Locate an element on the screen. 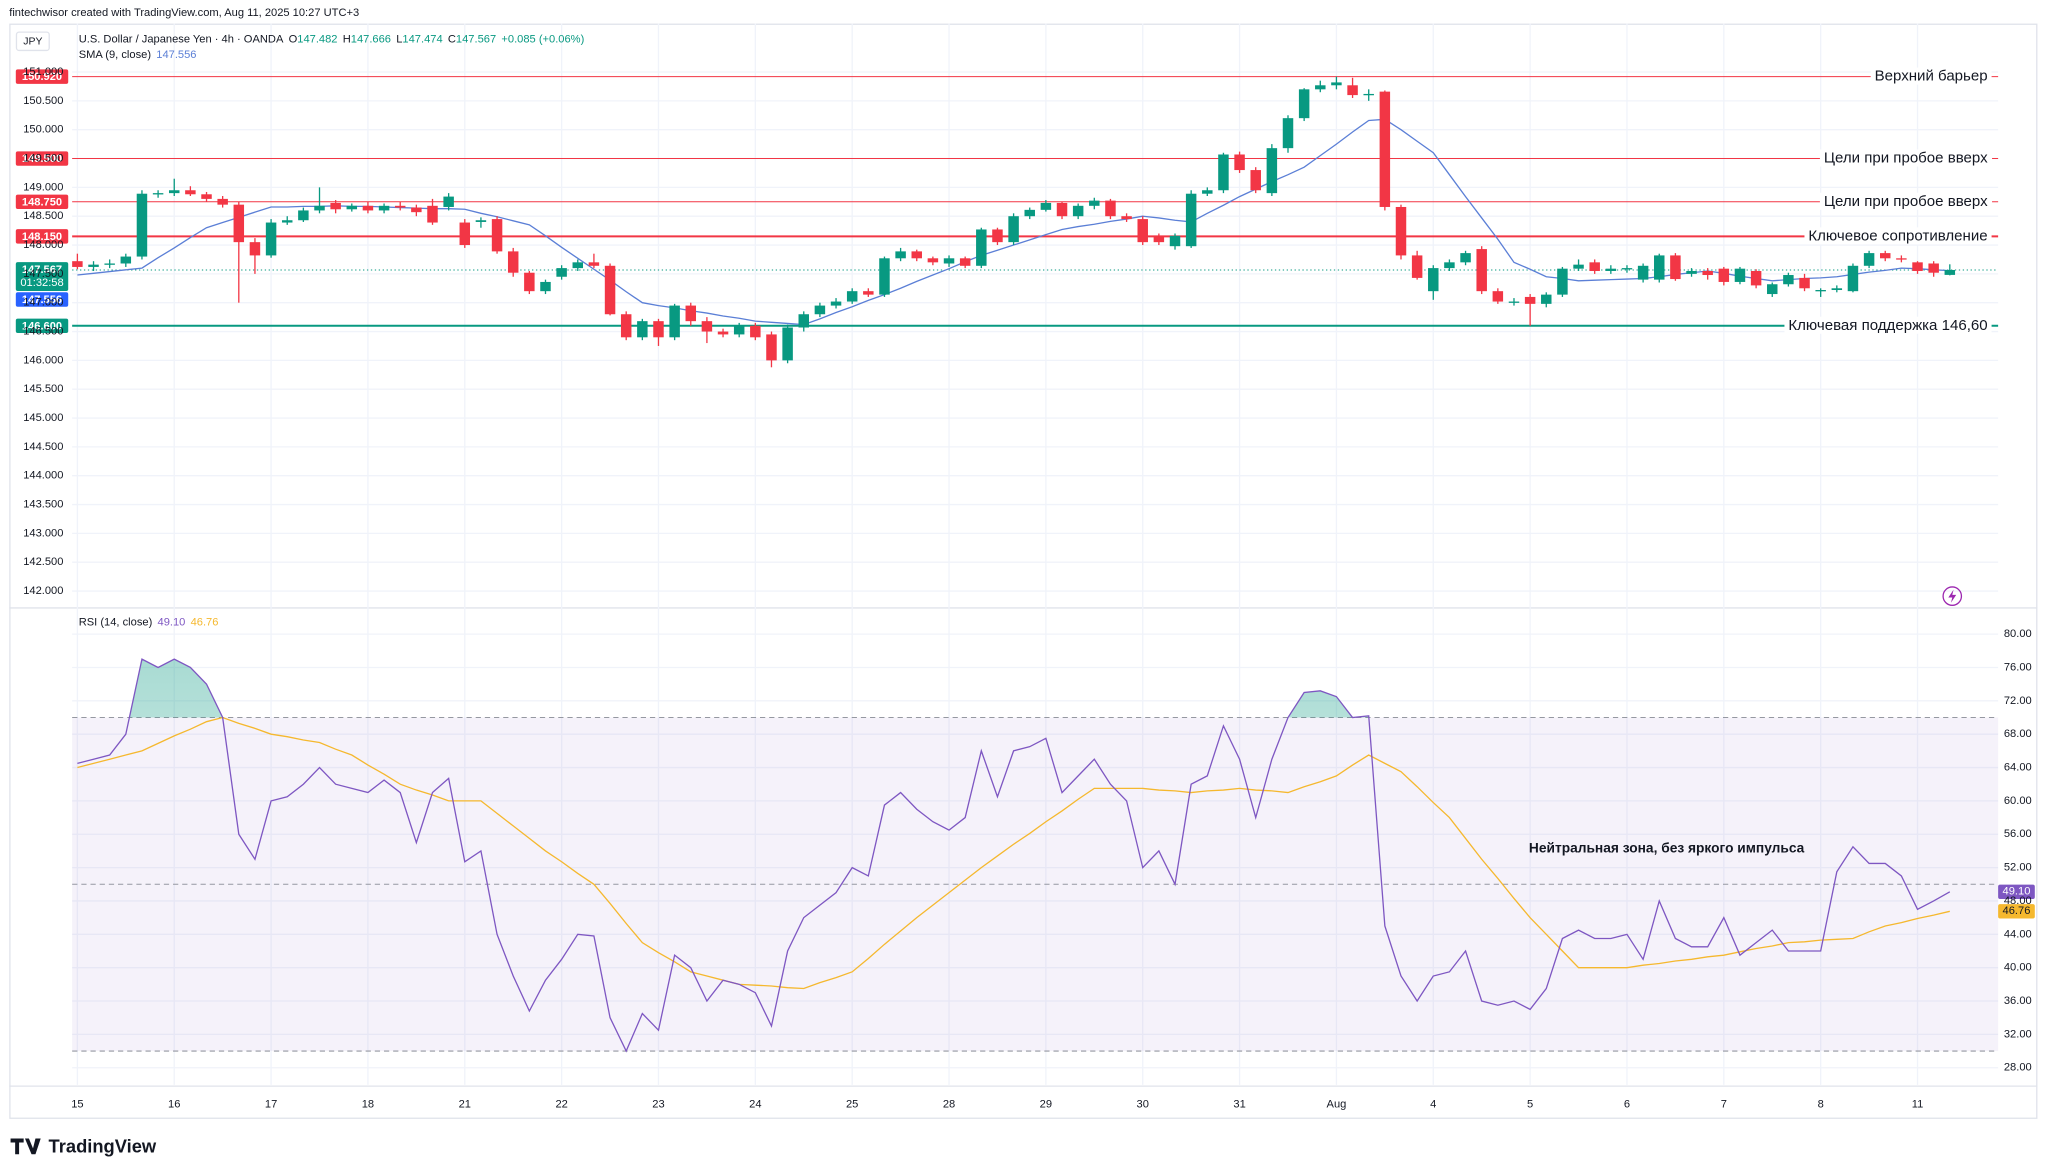  symbol: JPY is located at coordinates (32, 42).